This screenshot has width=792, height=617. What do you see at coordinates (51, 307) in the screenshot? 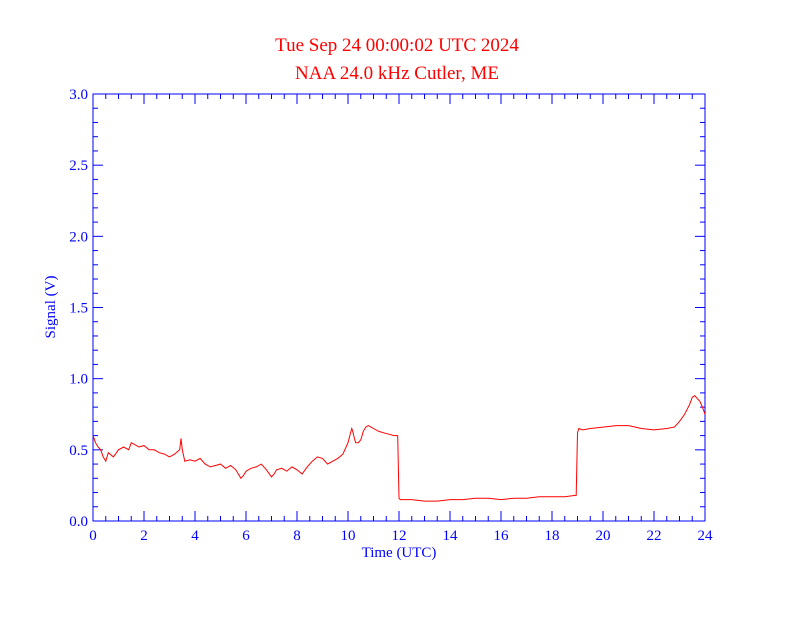
I see `y-axis-label: Signal (V)` at bounding box center [51, 307].